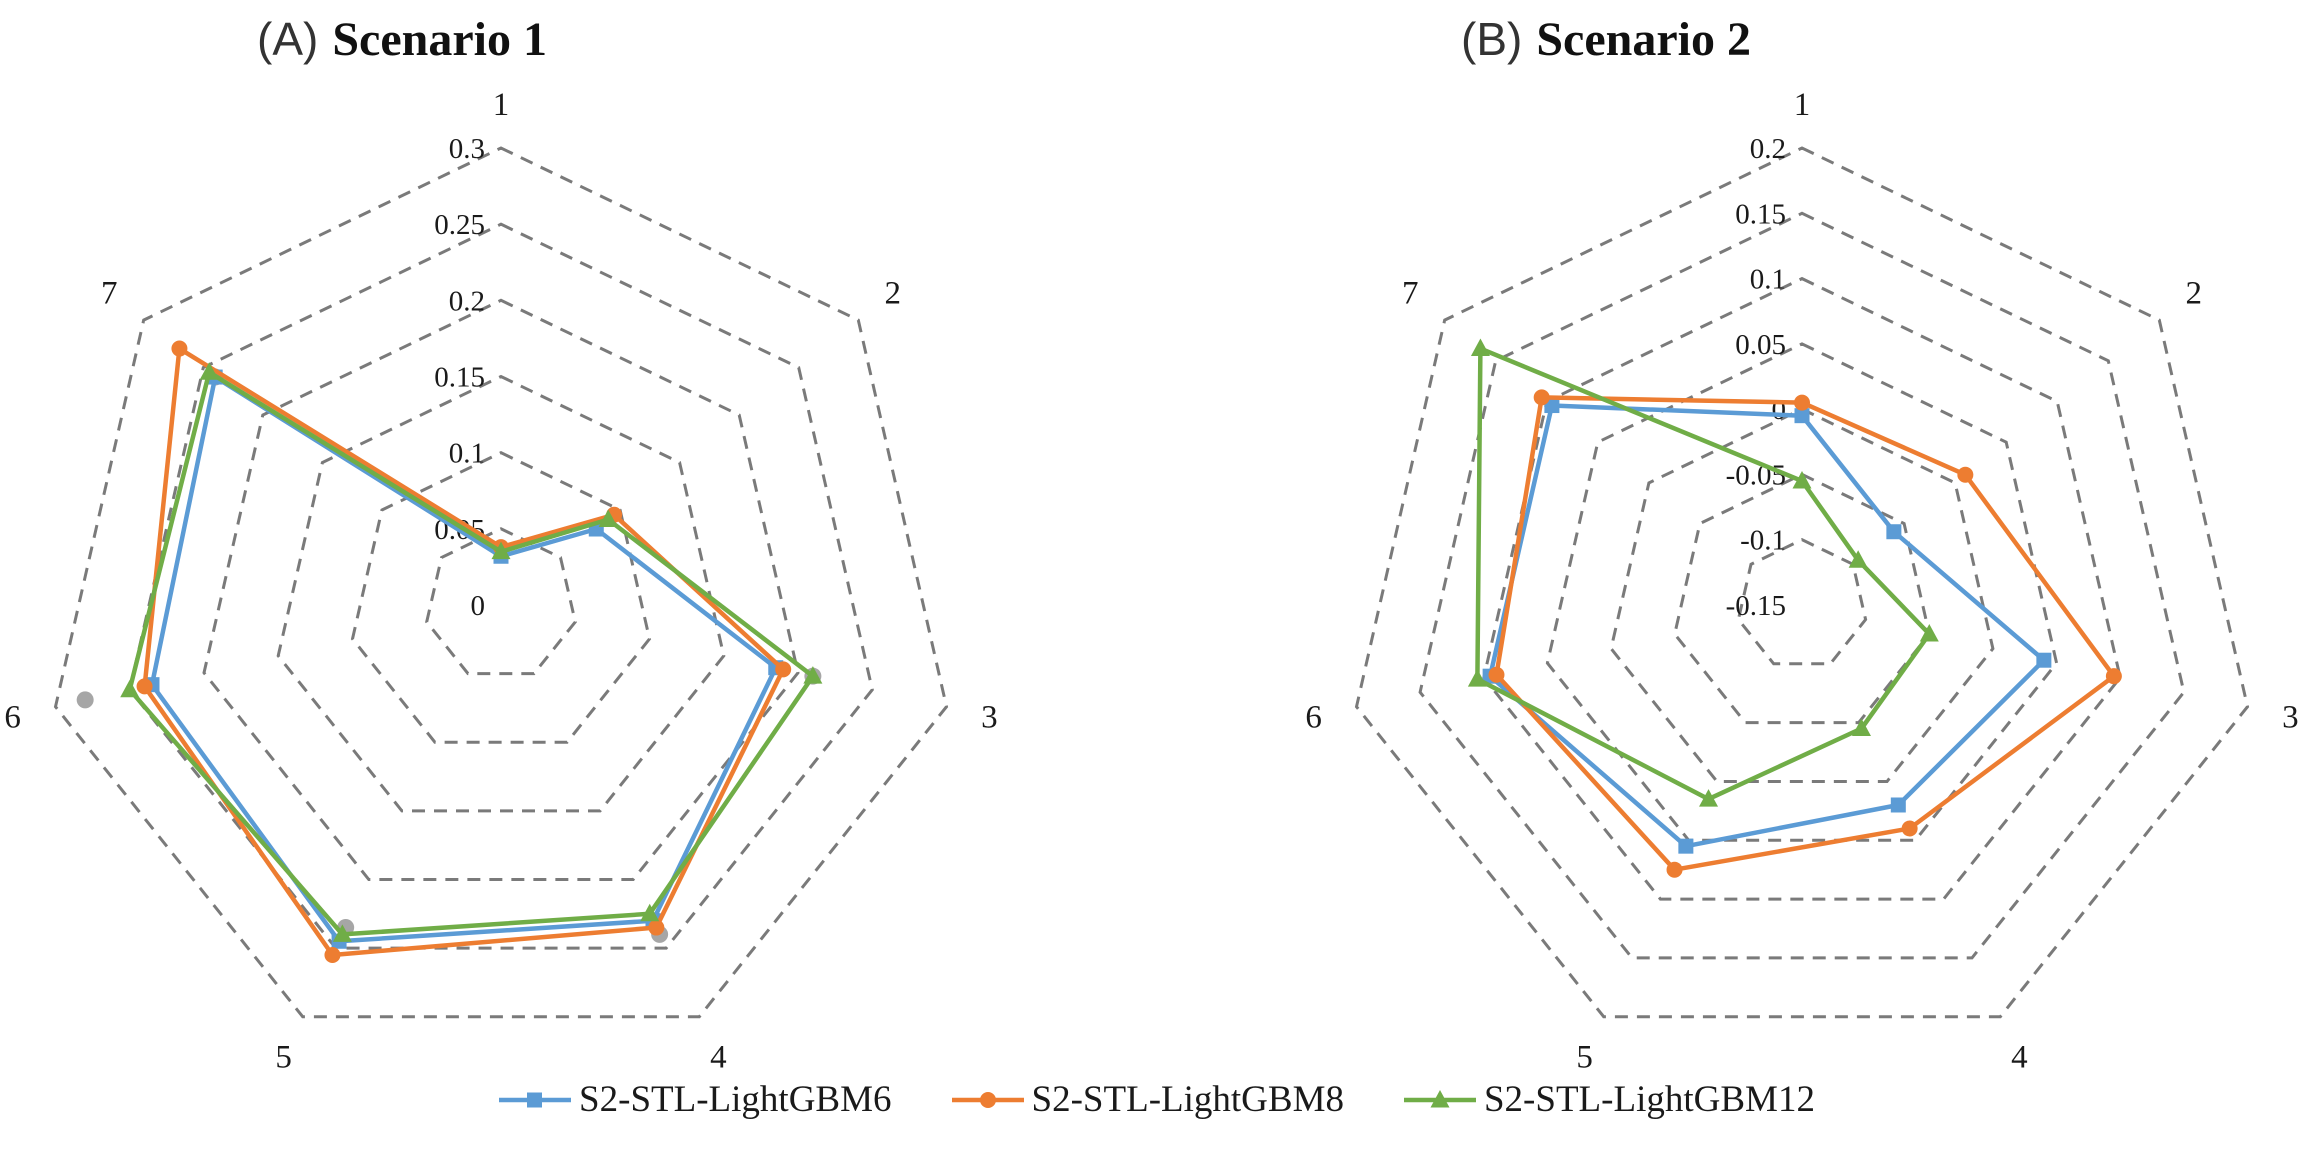  I want to click on panel-label-a: (A), so click(288, 39).